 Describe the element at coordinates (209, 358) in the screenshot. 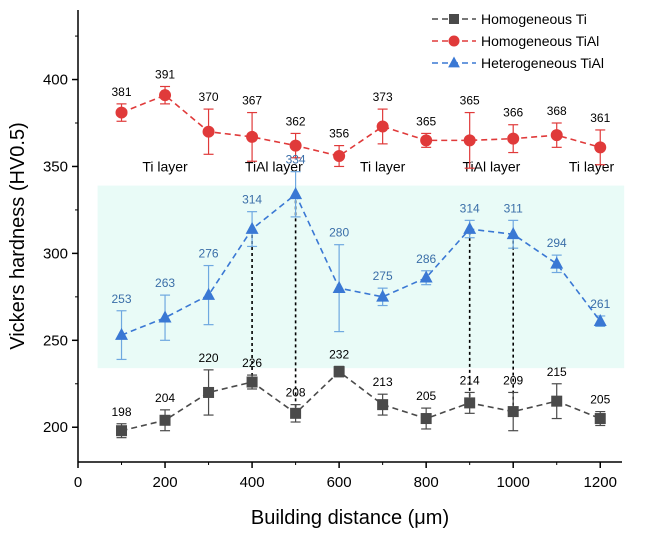

I see `data-label: 220` at that location.